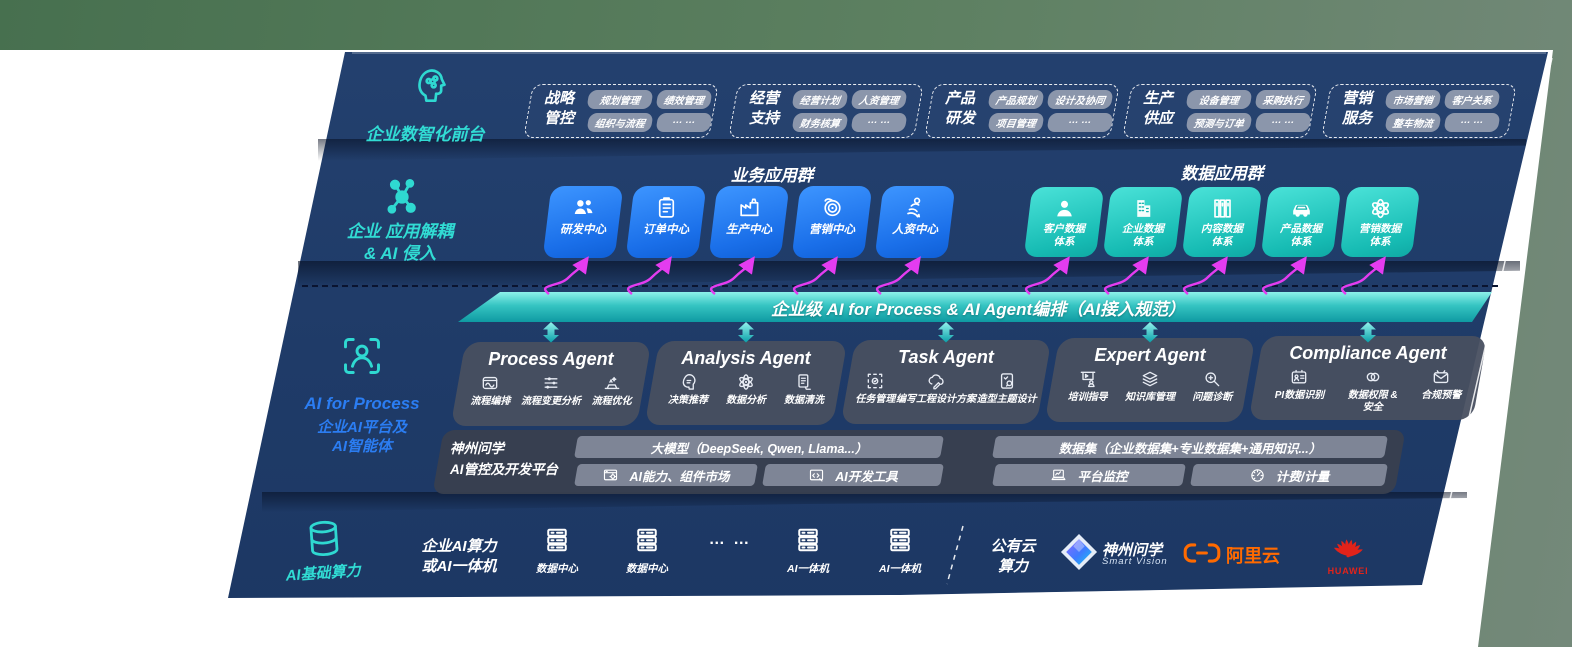 Image resolution: width=1572 pixels, height=647 pixels. Describe the element at coordinates (1299, 384) in the screenshot. I see `agent-item: PI数据识别` at that location.